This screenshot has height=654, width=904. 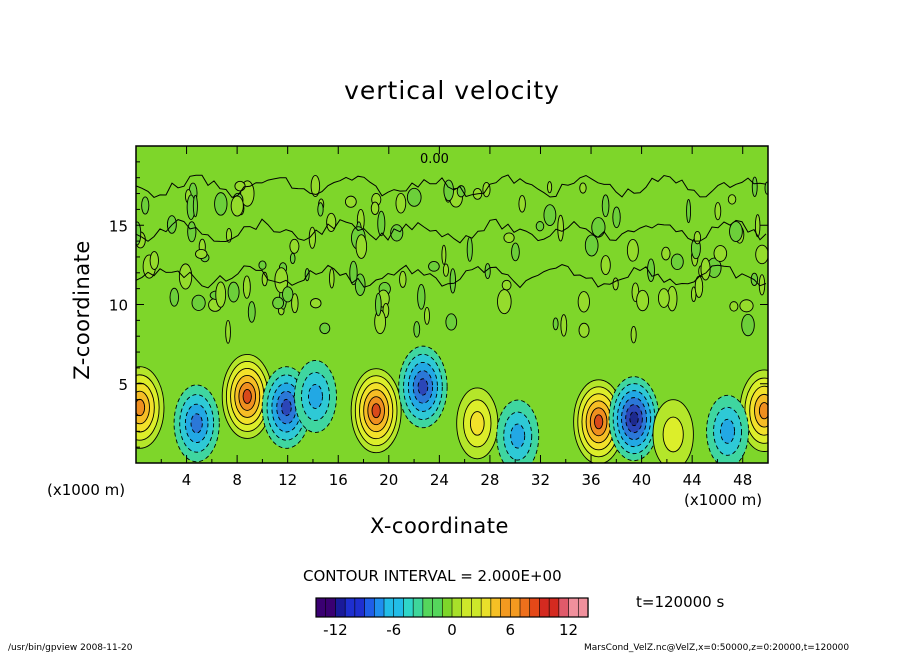 What do you see at coordinates (680, 602) in the screenshot?
I see `time-label: t=120000 s` at bounding box center [680, 602].